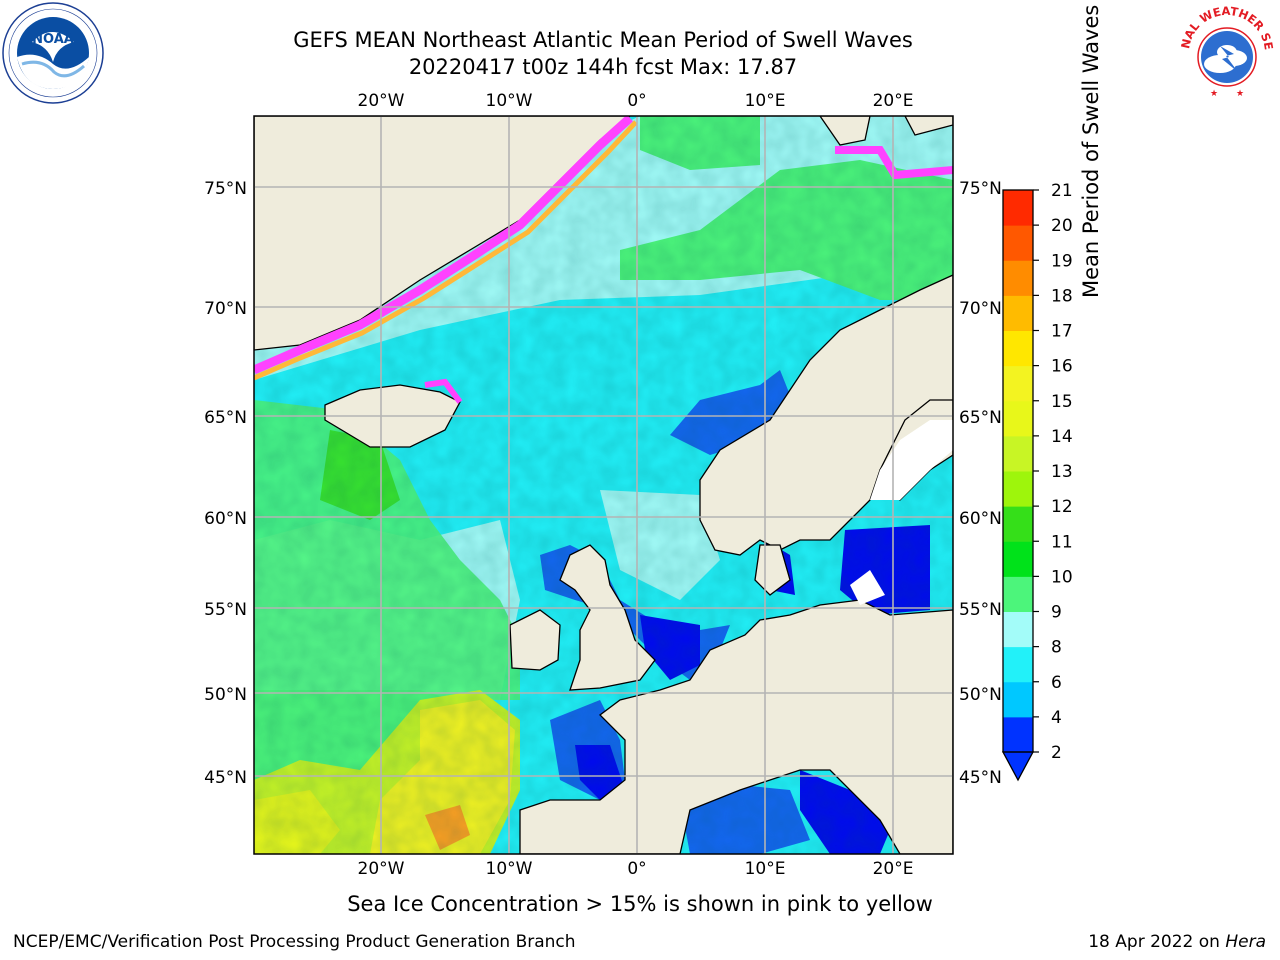 This screenshot has height=960, width=1280. What do you see at coordinates (1062, 332) in the screenshot?
I see `colorbar-tick-label: 17` at bounding box center [1062, 332].